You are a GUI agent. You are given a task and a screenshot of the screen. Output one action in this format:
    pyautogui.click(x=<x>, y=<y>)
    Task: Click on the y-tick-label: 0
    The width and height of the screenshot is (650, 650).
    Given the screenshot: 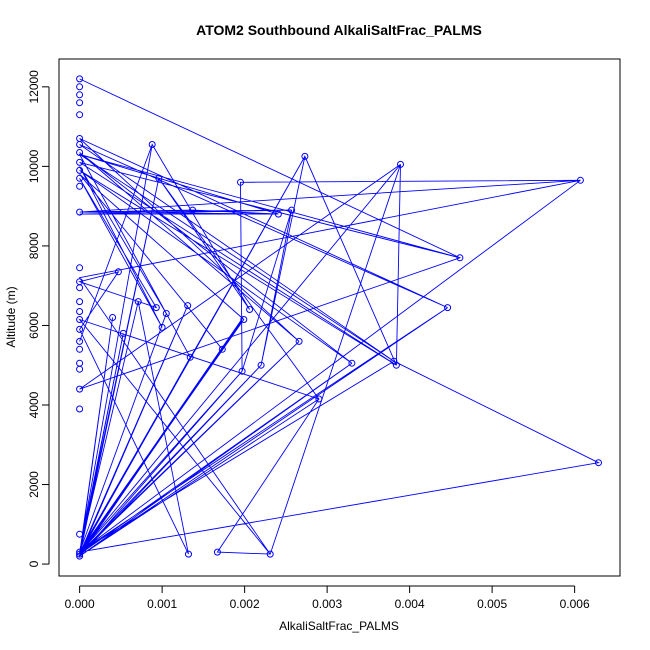 What is the action you would take?
    pyautogui.click(x=34, y=563)
    